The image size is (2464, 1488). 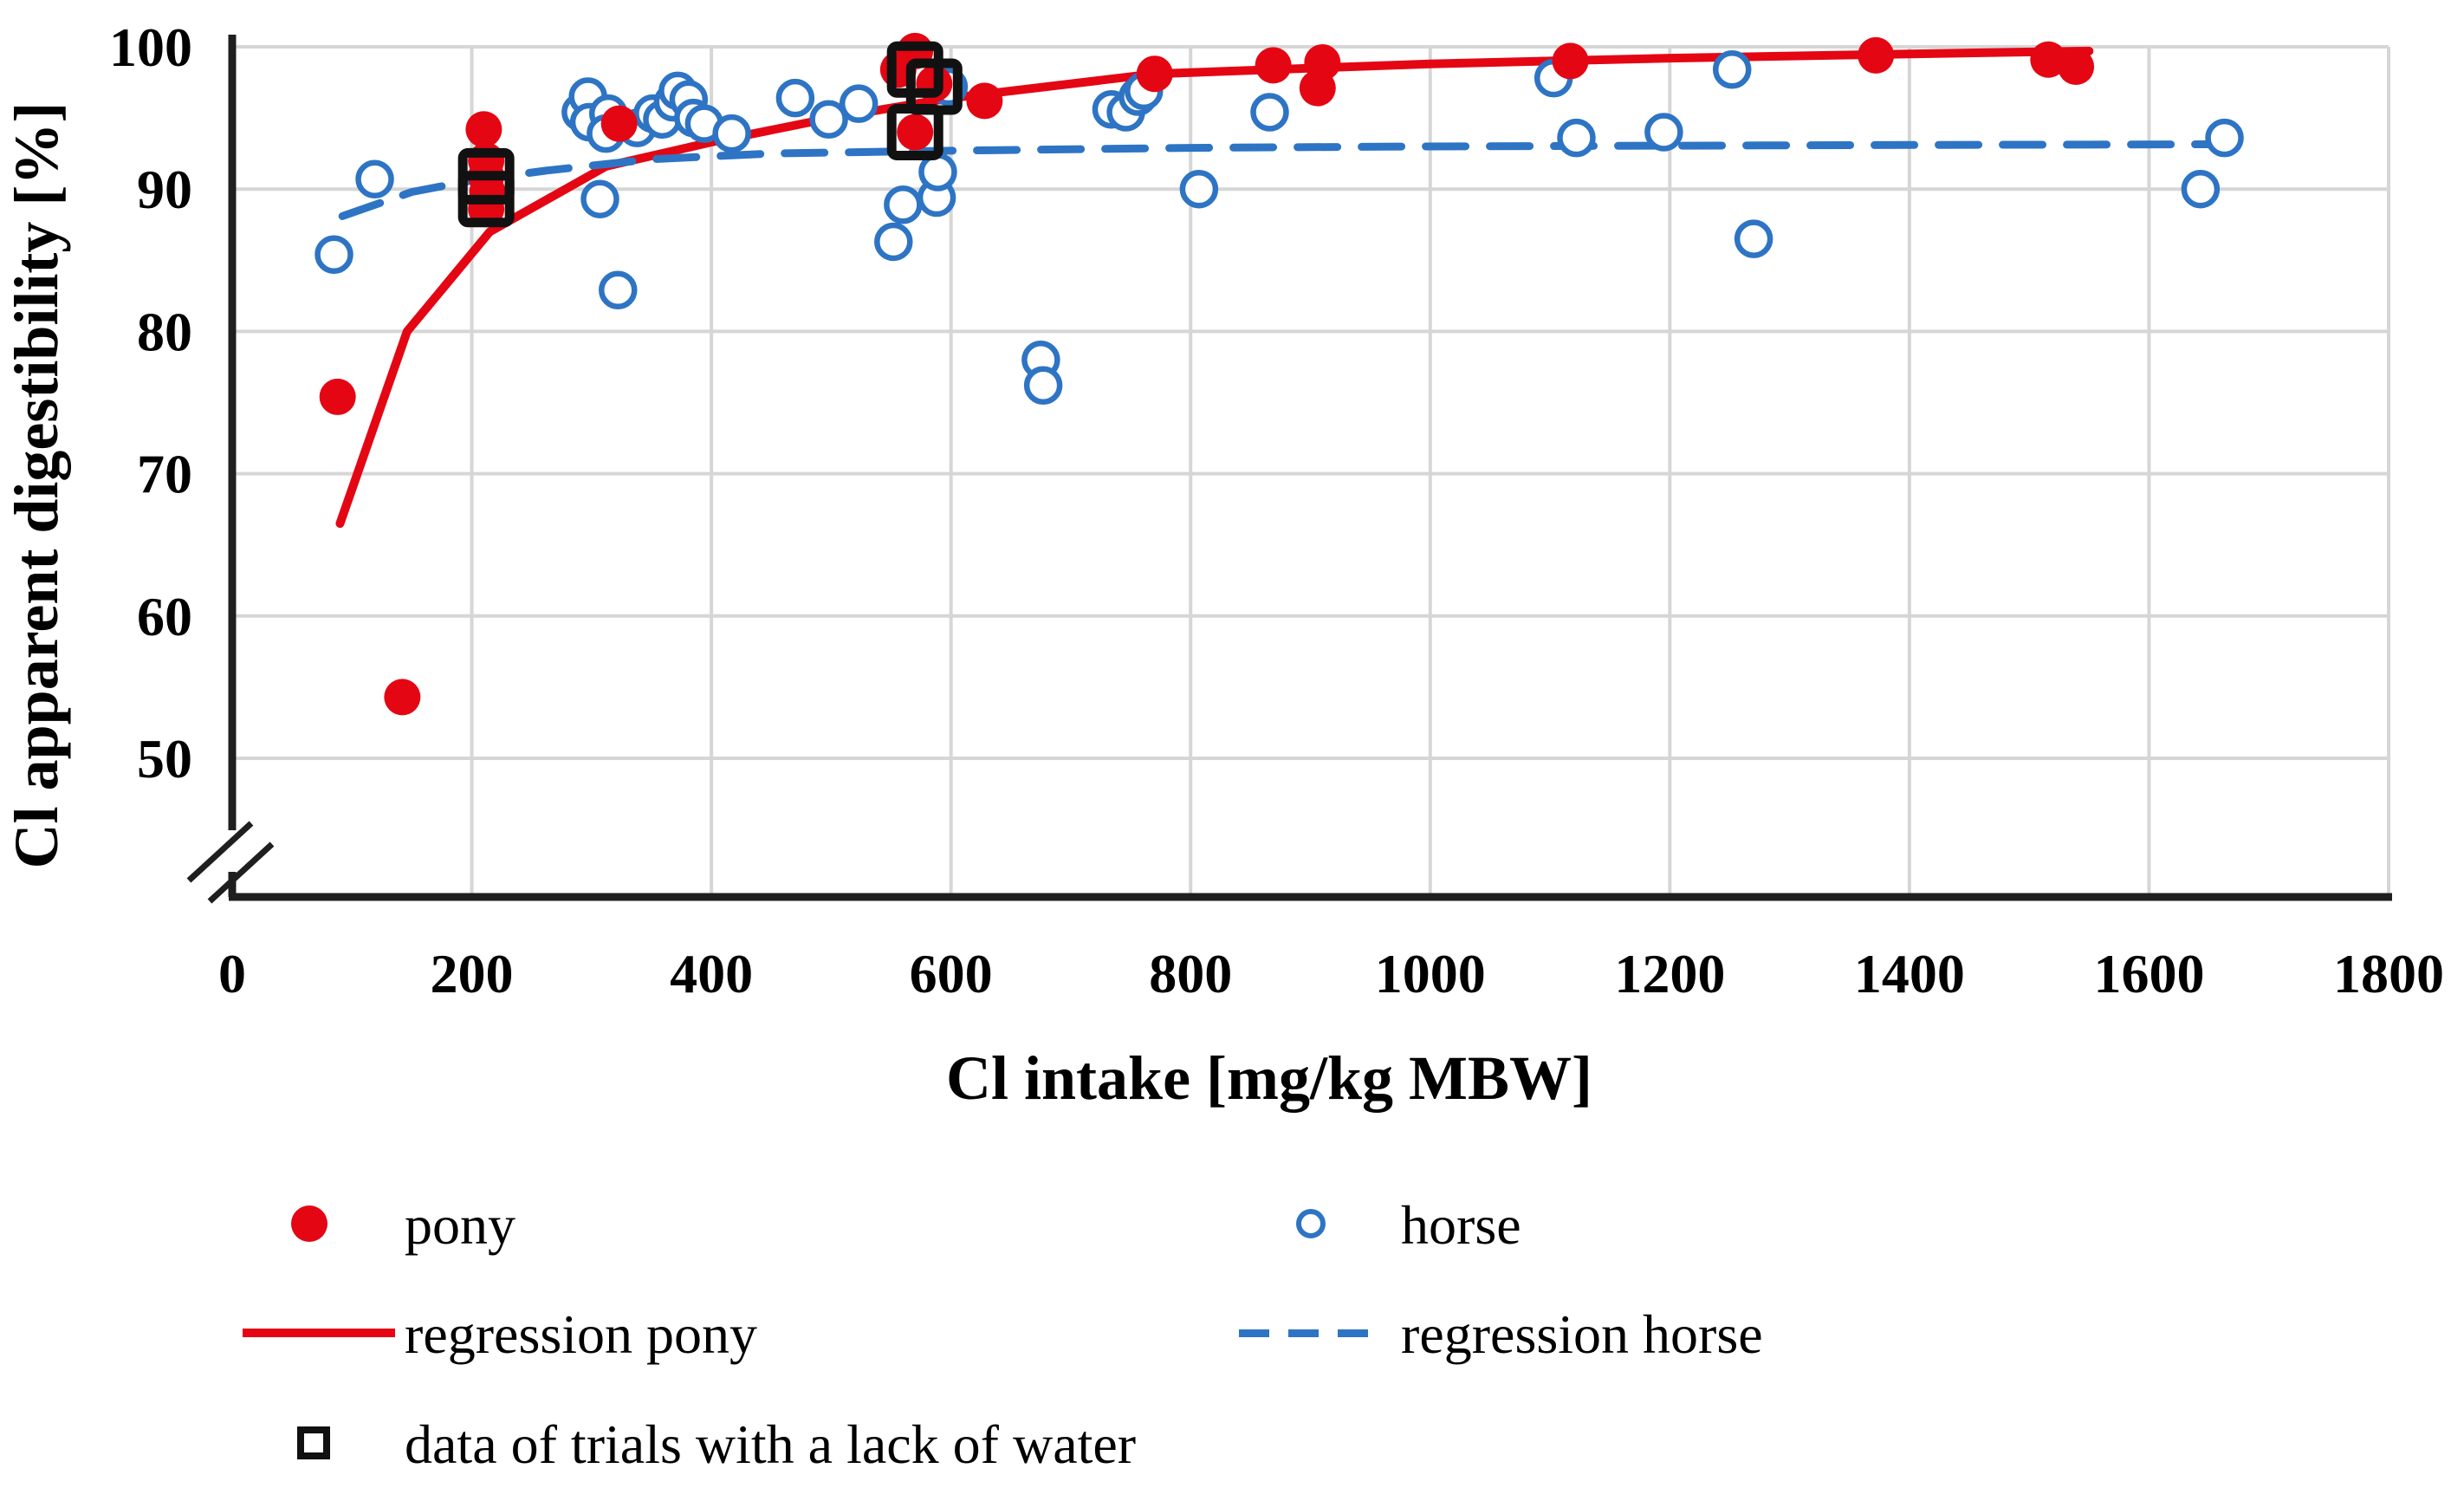 What do you see at coordinates (309, 1223) in the screenshot?
I see `pony-legend-marker-icon` at bounding box center [309, 1223].